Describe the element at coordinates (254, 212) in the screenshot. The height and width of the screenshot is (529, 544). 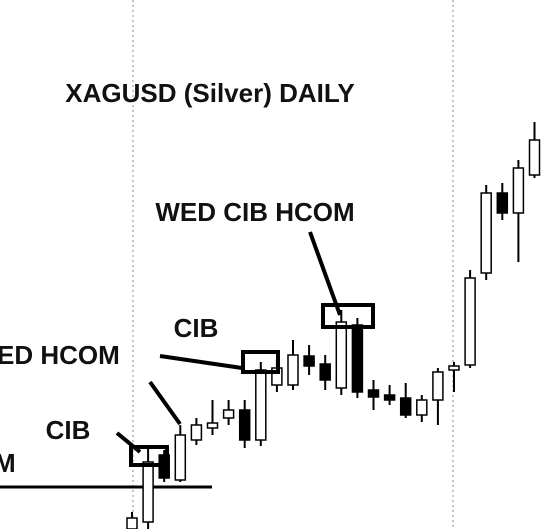
I see `annotation: WED CIB HCOM` at that location.